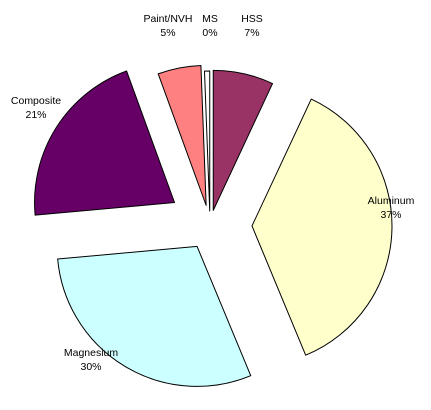 The image size is (431, 410). Describe the element at coordinates (251, 33) in the screenshot. I see `slice-percent: 7%` at that location.